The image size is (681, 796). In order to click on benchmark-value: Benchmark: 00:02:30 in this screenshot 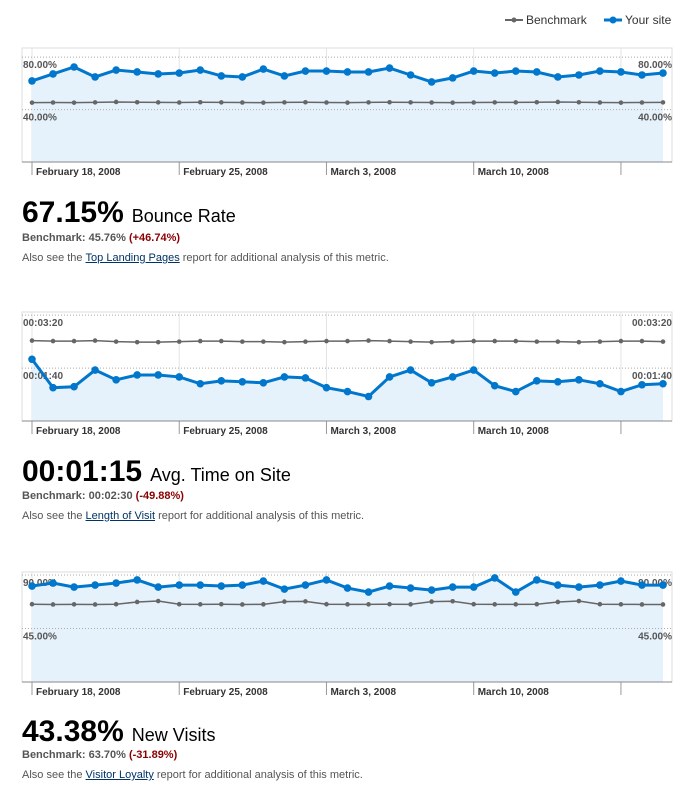, I will do `click(77, 496)`.